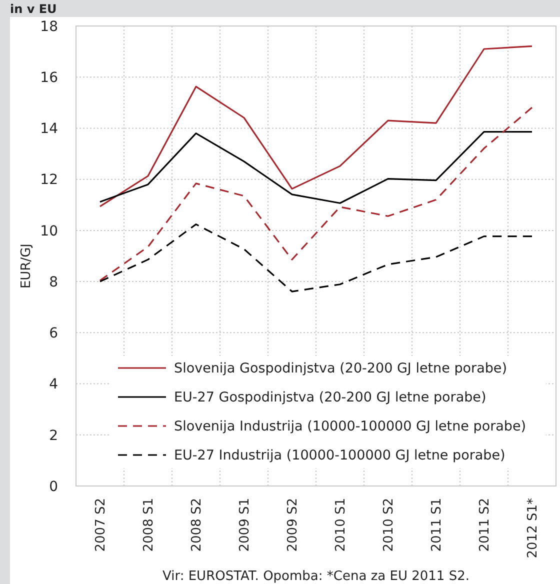 The image size is (560, 584). I want to click on x-tick-label: 2012 S1*, so click(533, 528).